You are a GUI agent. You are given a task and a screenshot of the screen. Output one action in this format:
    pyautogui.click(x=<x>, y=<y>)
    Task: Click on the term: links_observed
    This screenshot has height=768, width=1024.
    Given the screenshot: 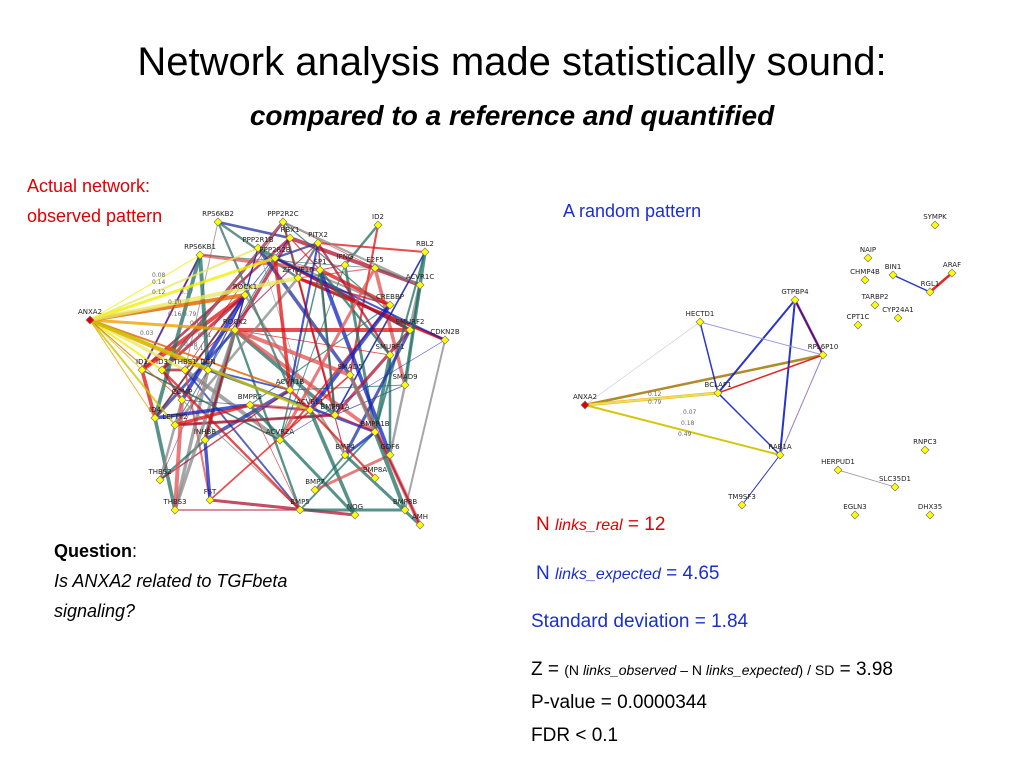 What is the action you would take?
    pyautogui.click(x=629, y=670)
    